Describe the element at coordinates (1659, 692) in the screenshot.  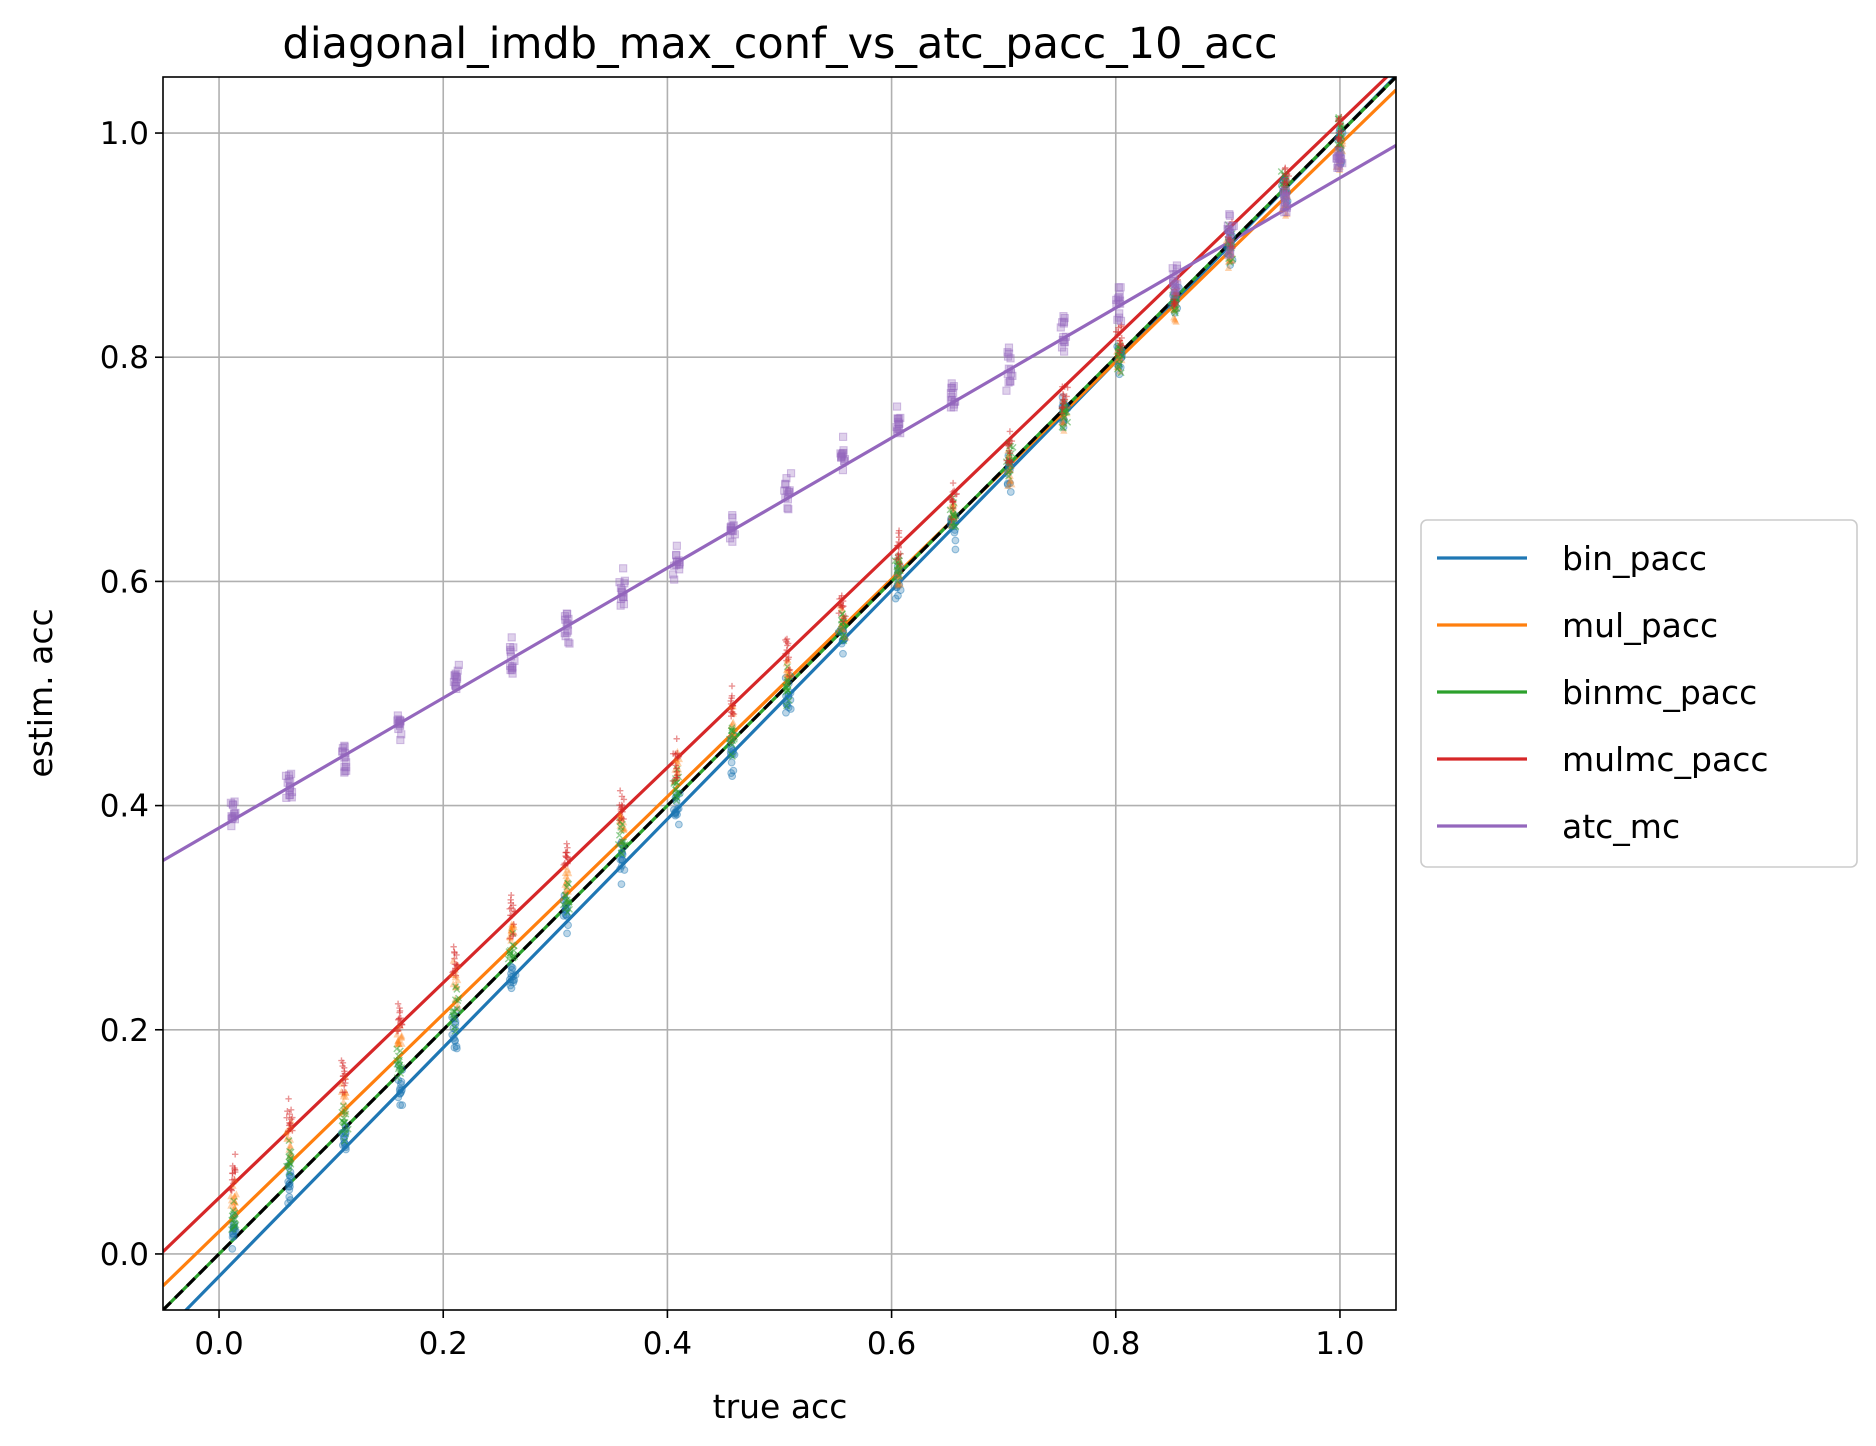
I see `legend-label-binmc_pacc: binmc_pacc` at that location.